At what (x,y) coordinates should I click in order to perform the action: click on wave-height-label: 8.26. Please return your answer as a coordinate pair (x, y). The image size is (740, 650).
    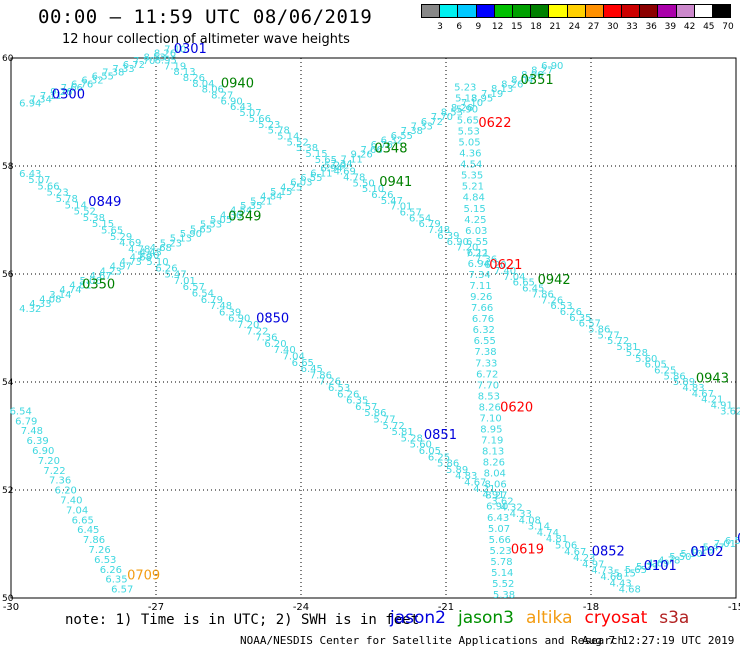
    Looking at the image, I should click on (512, 85).